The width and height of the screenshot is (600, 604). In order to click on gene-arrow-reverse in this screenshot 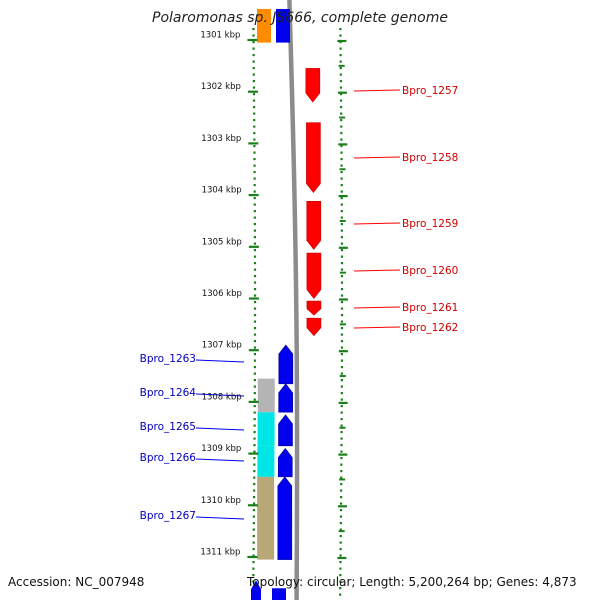, I will do `click(285, 518)`.